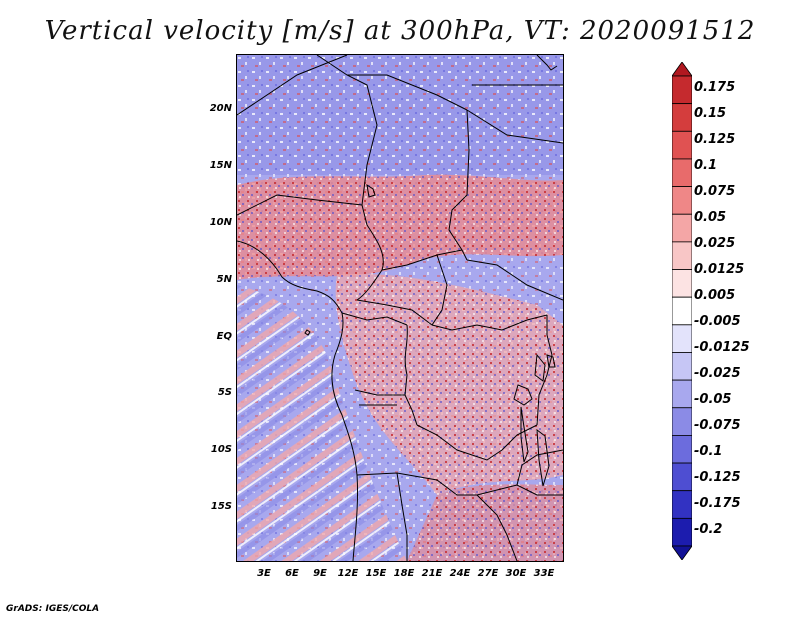 Image resolution: width=800 pixels, height=618 pixels. I want to click on colorbar-label: 0.15, so click(710, 113).